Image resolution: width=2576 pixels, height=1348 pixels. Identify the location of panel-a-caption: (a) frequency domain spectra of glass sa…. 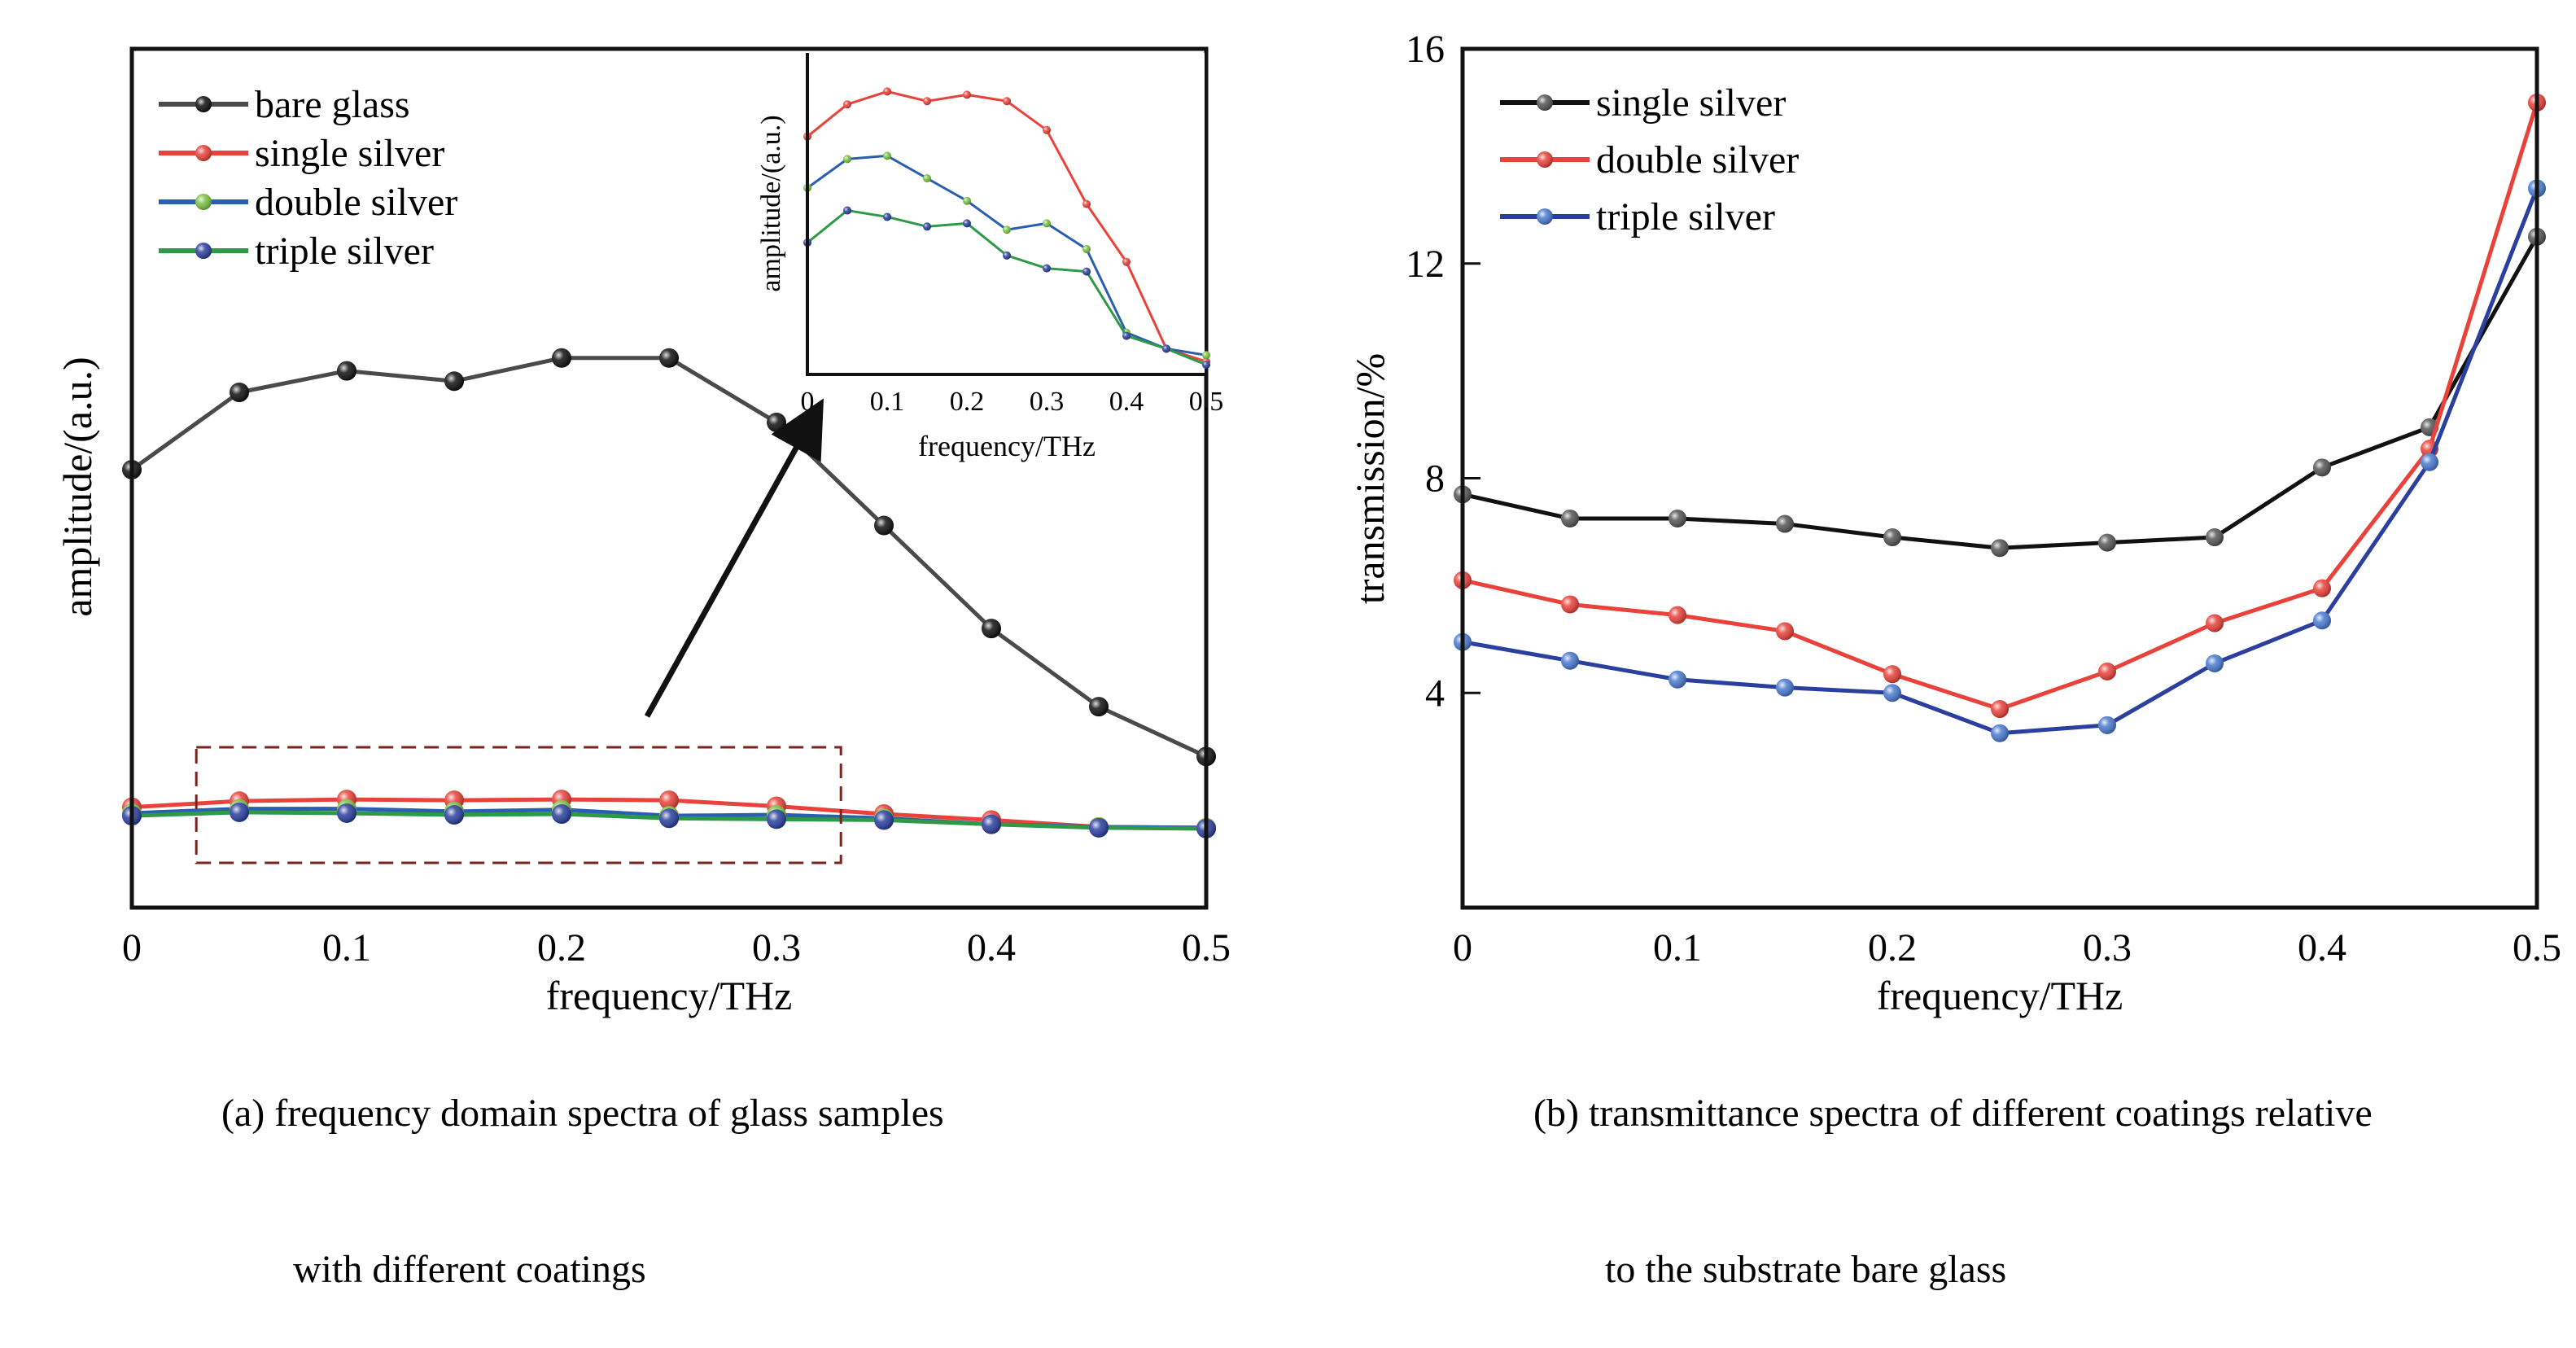
(582, 1165).